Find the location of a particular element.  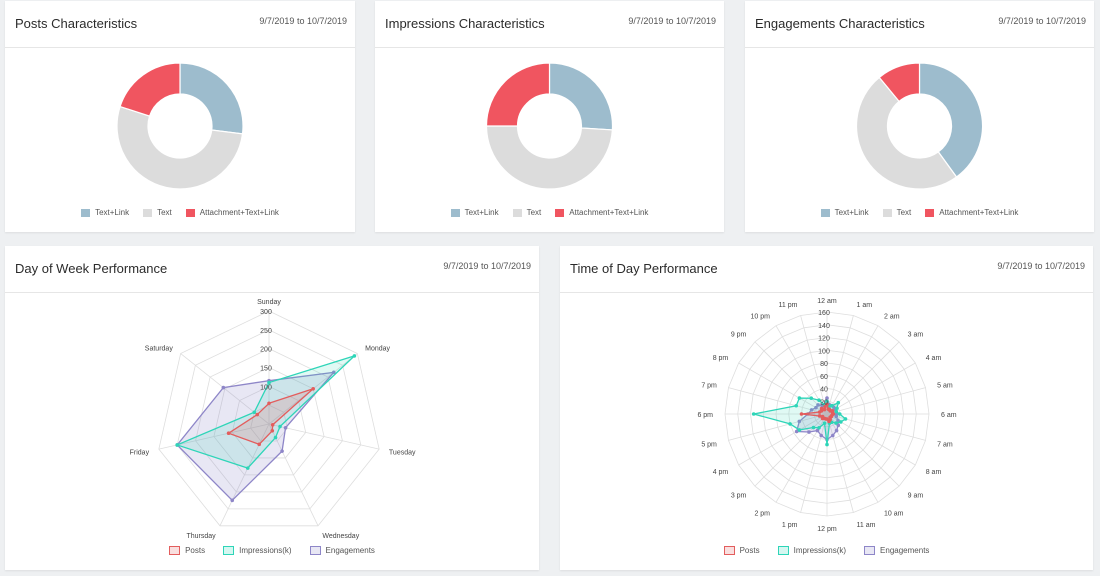

axis-label-12-pm: 12 pm is located at coordinates (827, 529).